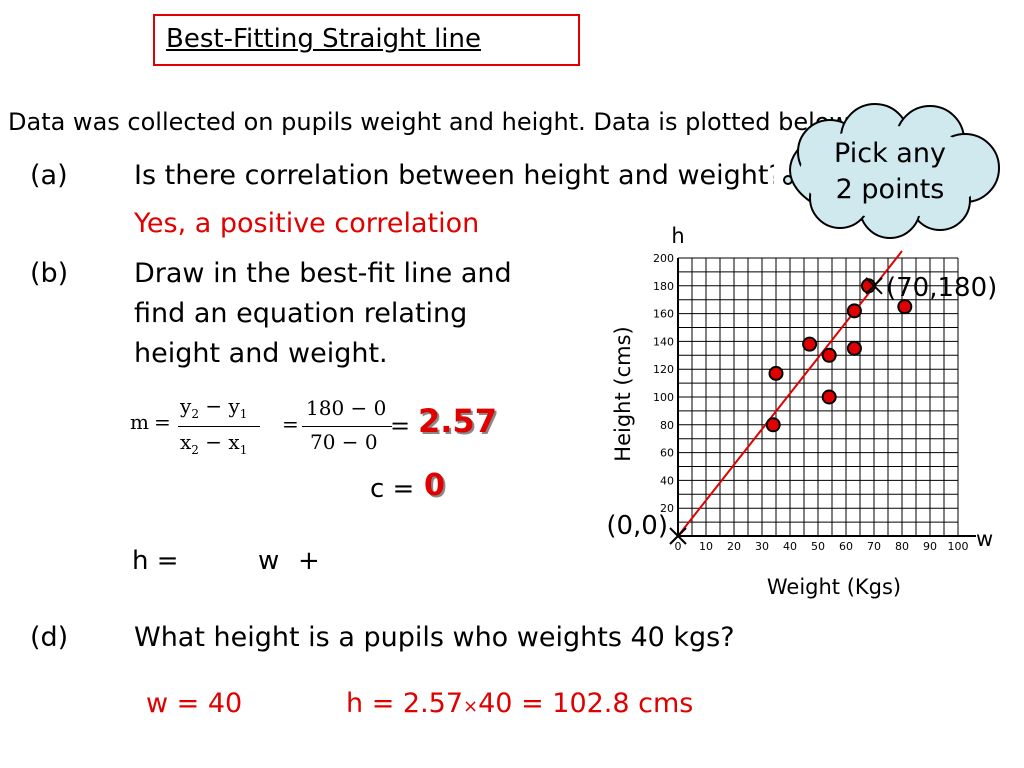  Describe the element at coordinates (678, 546) in the screenshot. I see `x-tick-label: 0` at that location.